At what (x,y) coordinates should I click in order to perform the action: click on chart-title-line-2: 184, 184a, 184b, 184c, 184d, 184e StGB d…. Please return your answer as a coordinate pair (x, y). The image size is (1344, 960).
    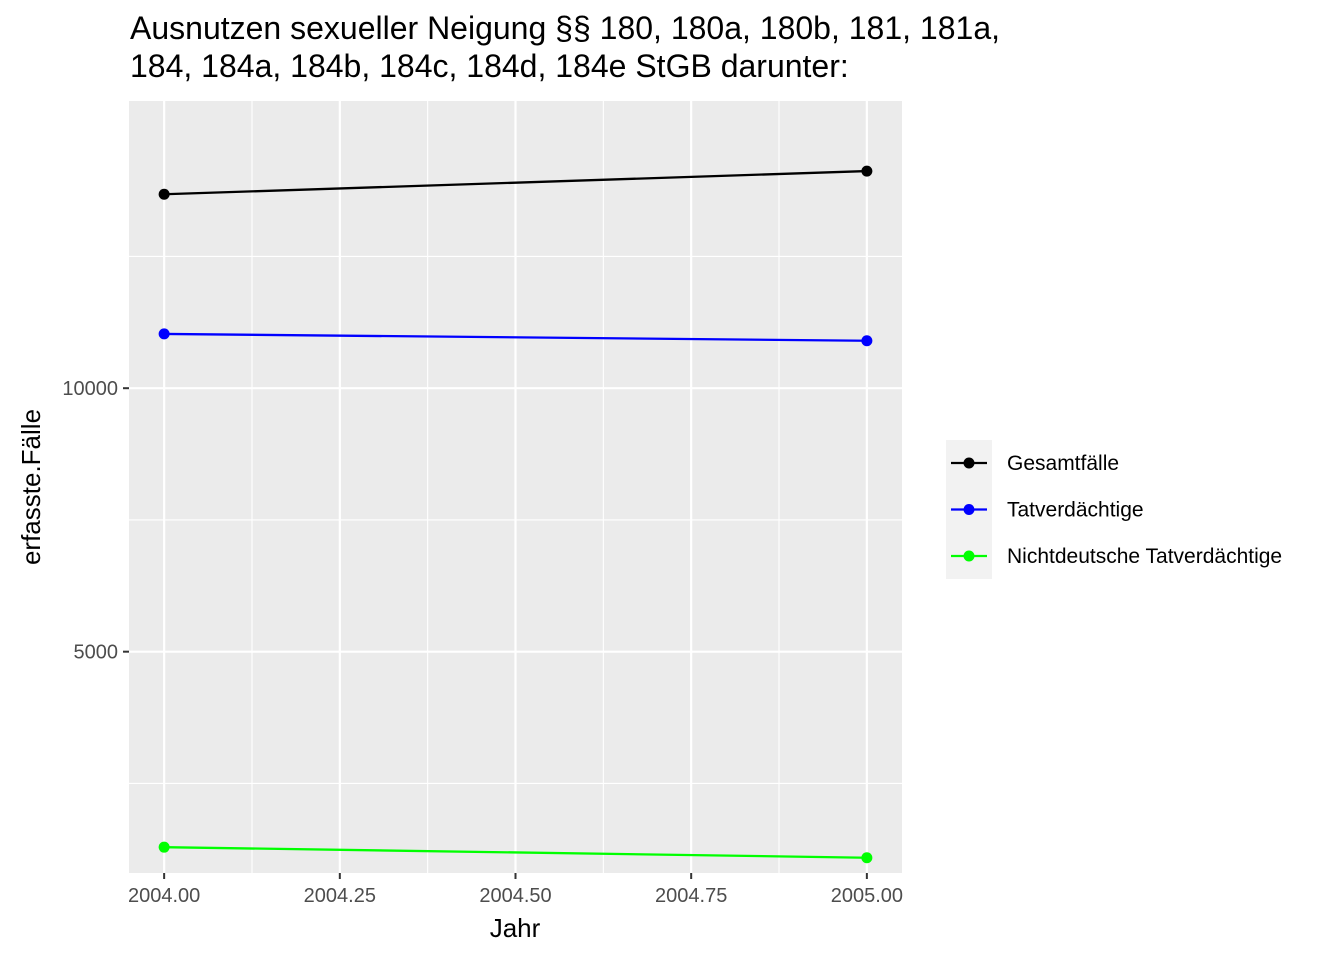
    Looking at the image, I should click on (489, 66).